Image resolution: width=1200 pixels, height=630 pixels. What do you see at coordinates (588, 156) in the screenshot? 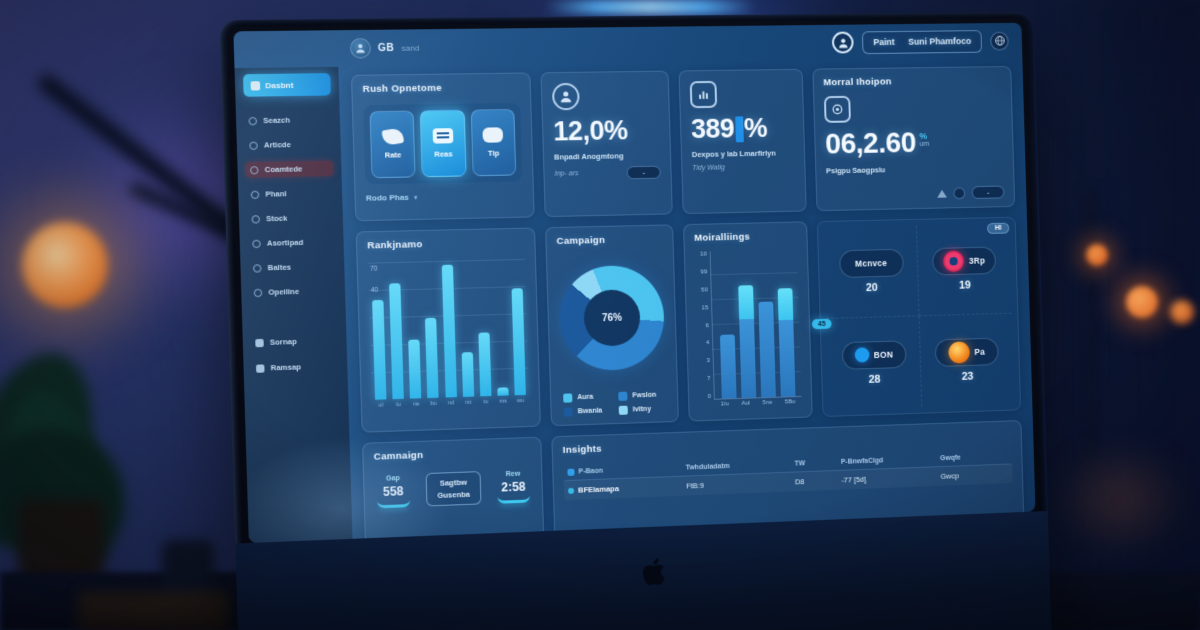
I see `kpi-label: Bnpadi Anogmtong` at bounding box center [588, 156].